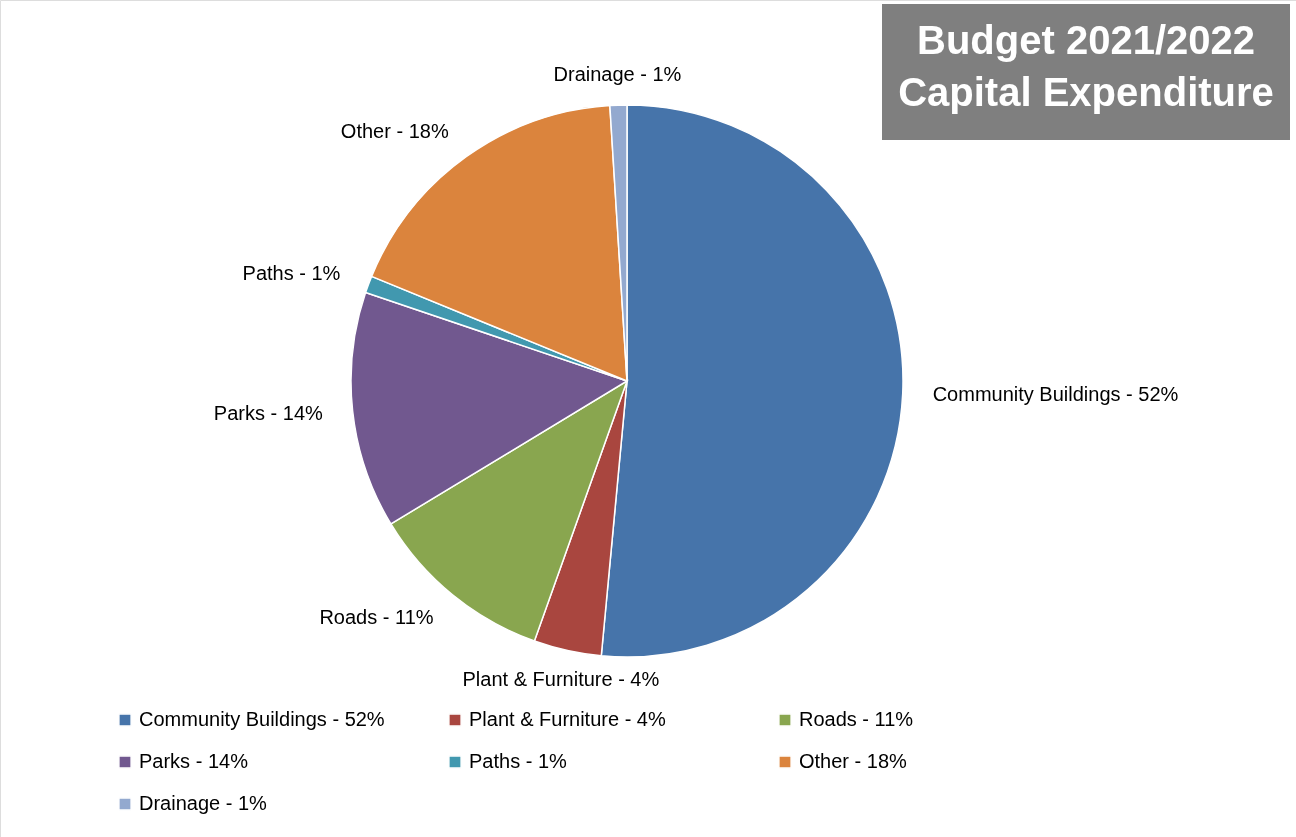  Describe the element at coordinates (203, 803) in the screenshot. I see `legend-label: Drainage - 1%` at that location.